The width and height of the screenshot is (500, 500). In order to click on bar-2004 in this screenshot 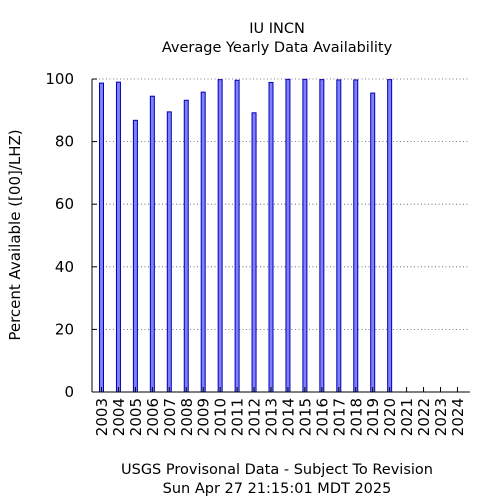, I will do `click(118, 237)`.